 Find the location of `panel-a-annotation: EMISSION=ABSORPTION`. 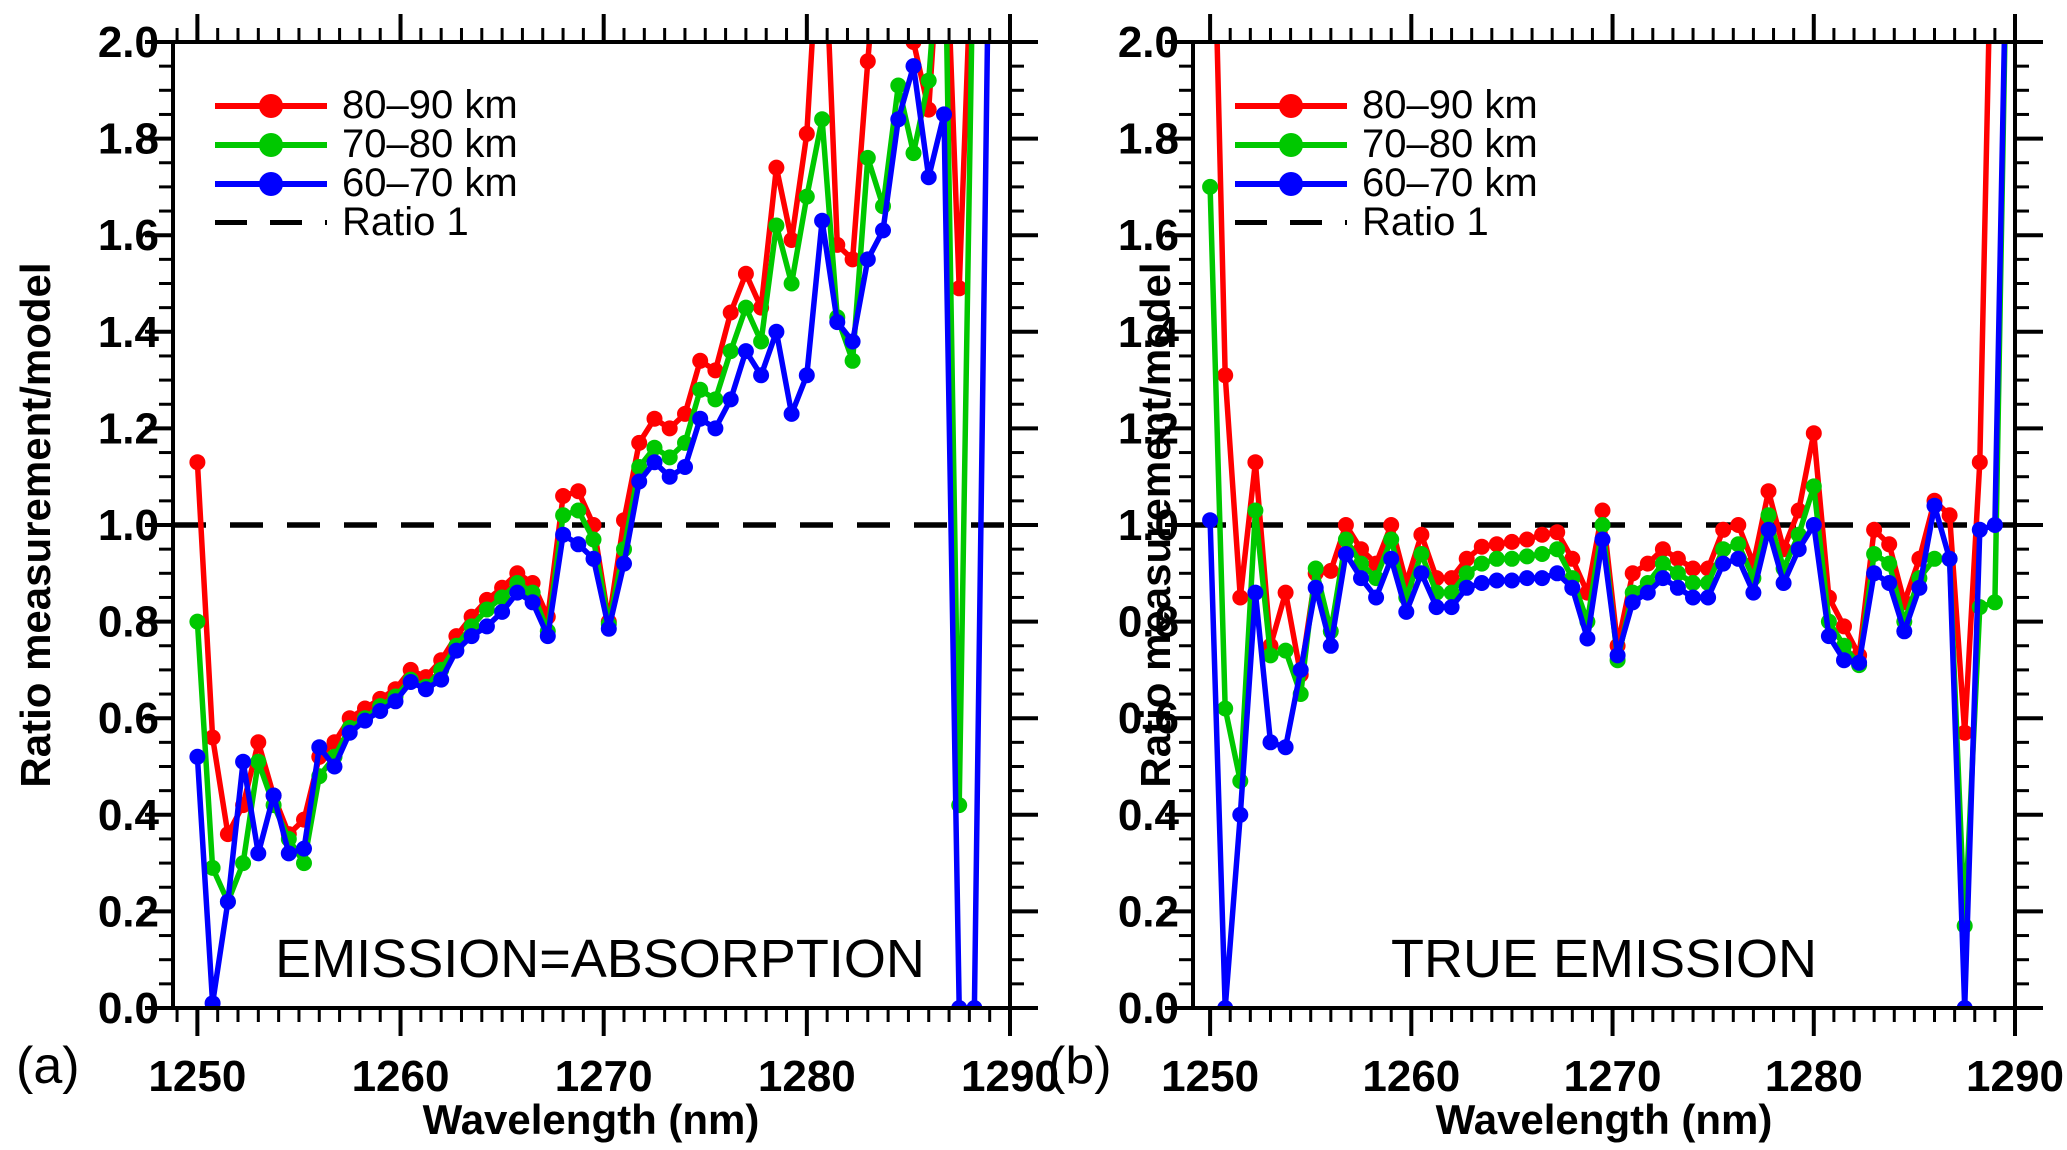

panel-a-annotation: EMISSION=ABSORPTION is located at coordinates (600, 959).